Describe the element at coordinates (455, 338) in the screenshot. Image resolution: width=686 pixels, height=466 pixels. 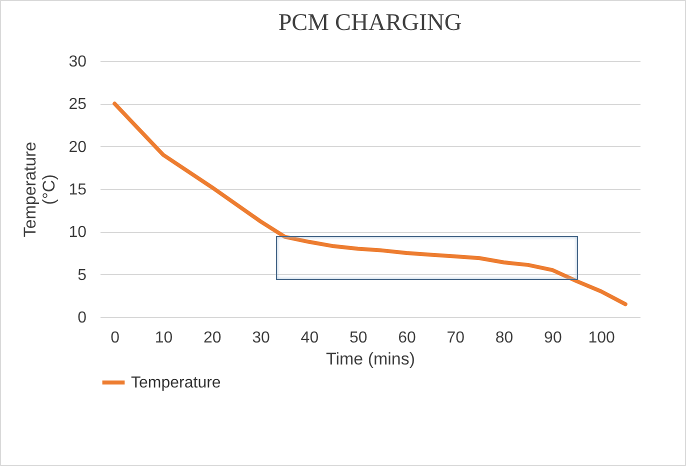
I see `x-tick-label: 70` at that location.